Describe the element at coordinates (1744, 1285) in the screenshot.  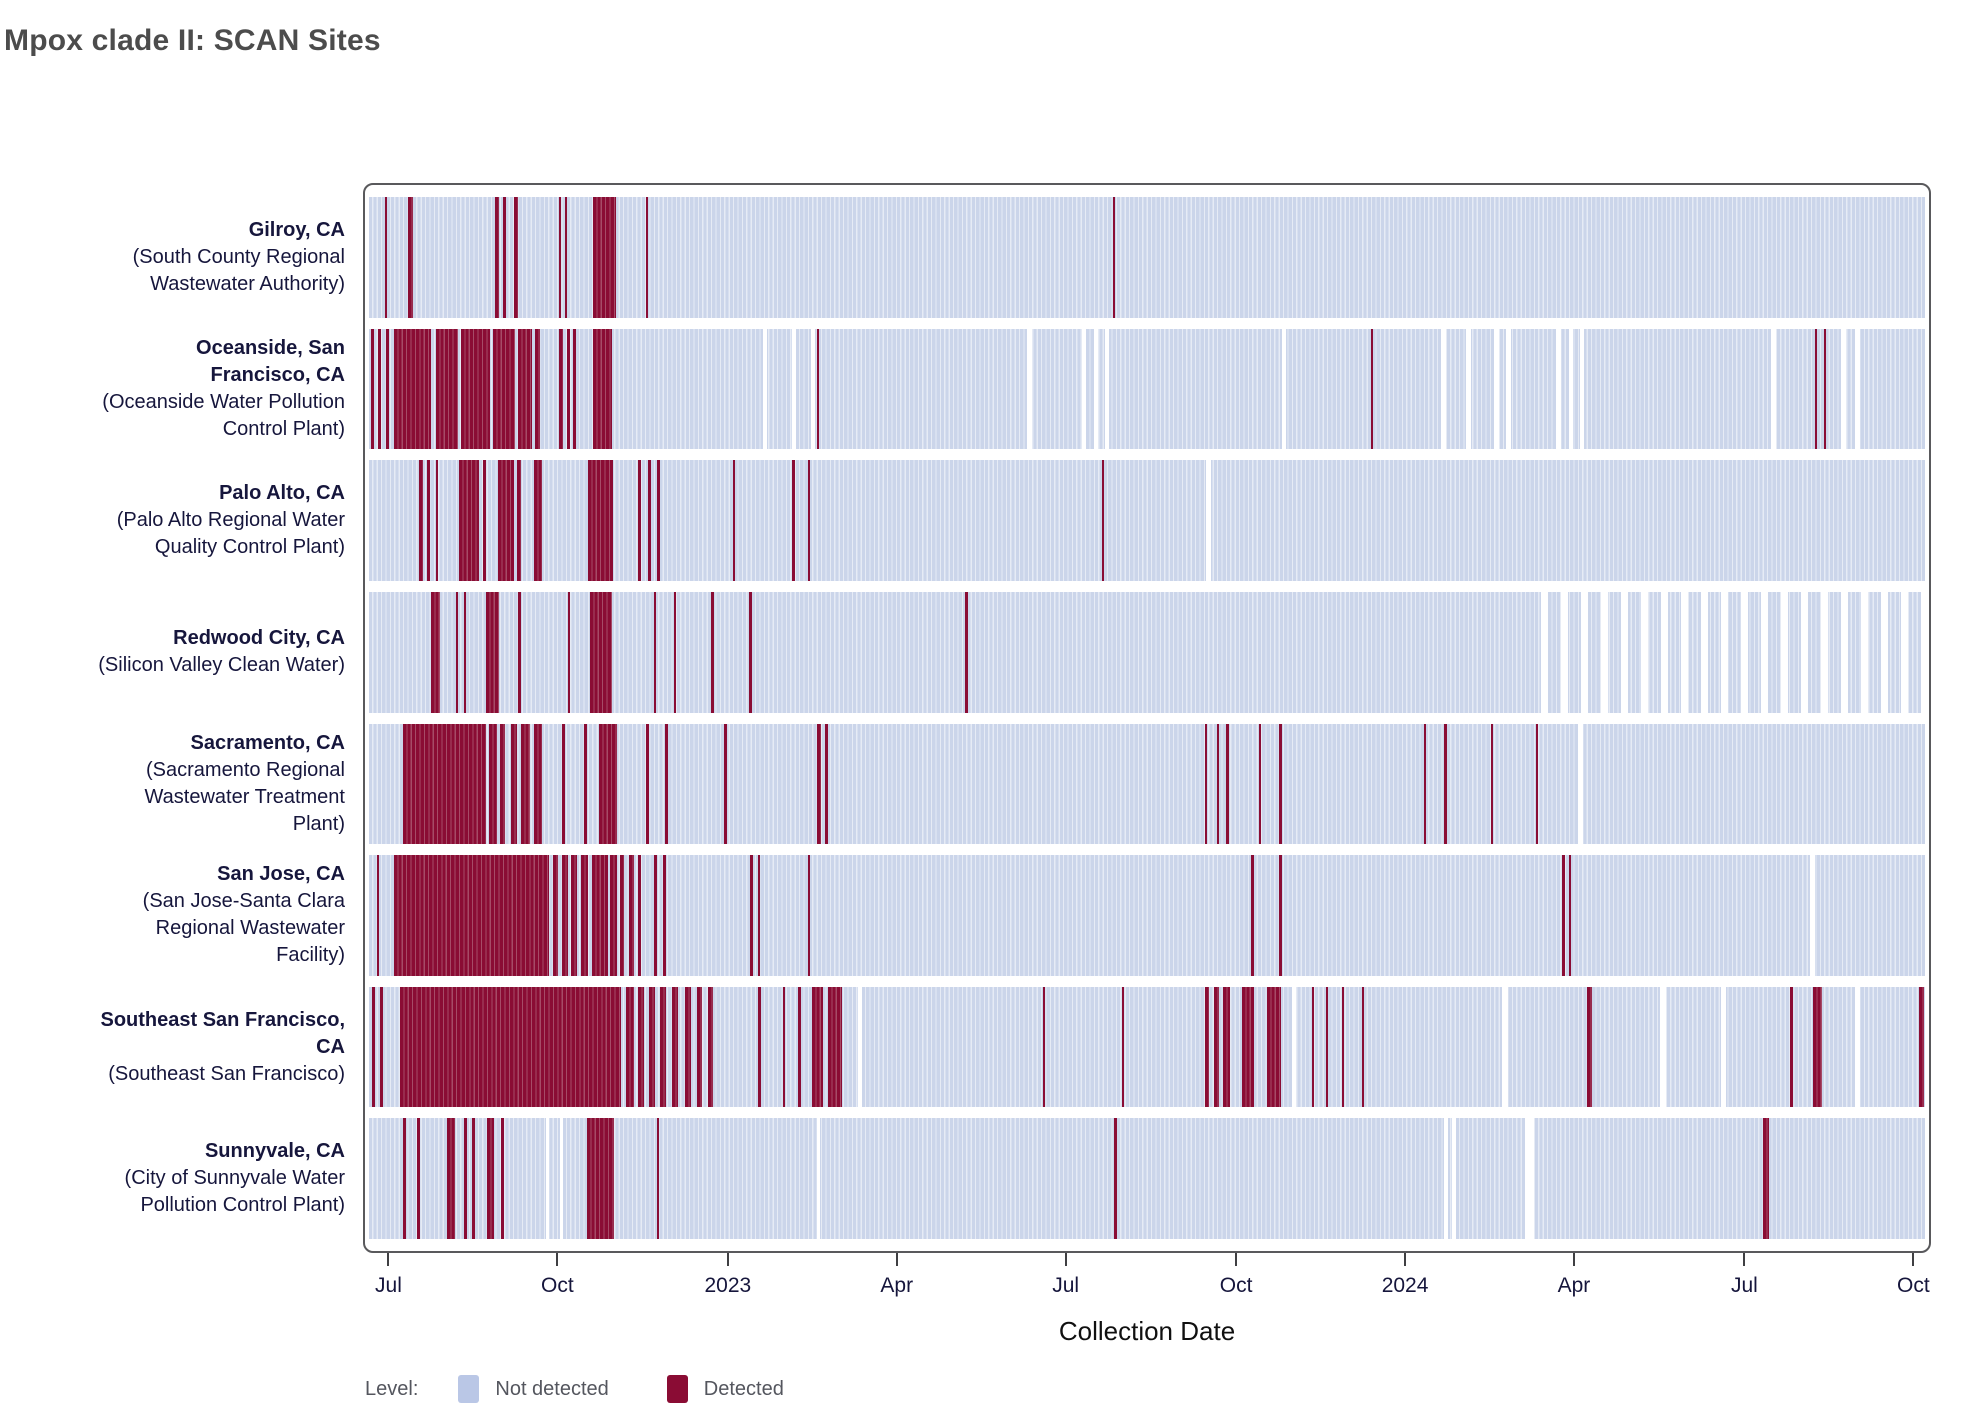
I see `x-tick-label: Jul` at that location.